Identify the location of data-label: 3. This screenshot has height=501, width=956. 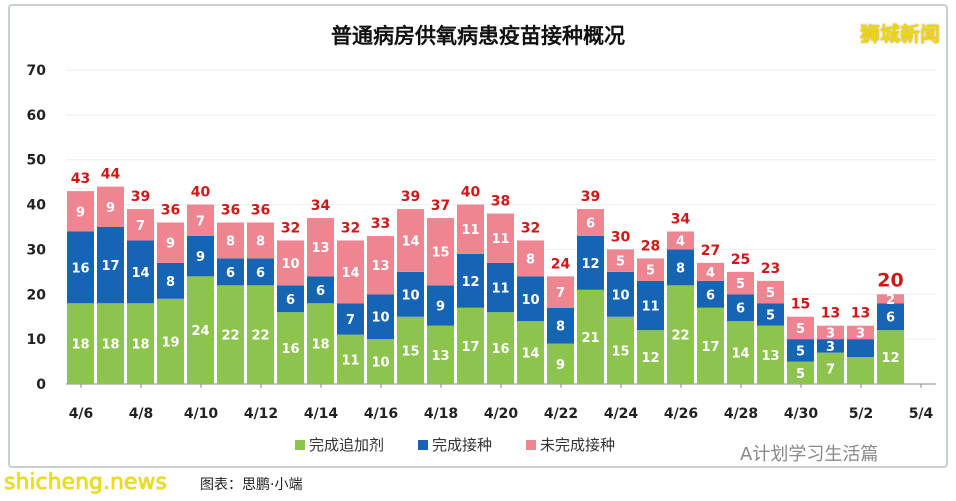
(830, 333).